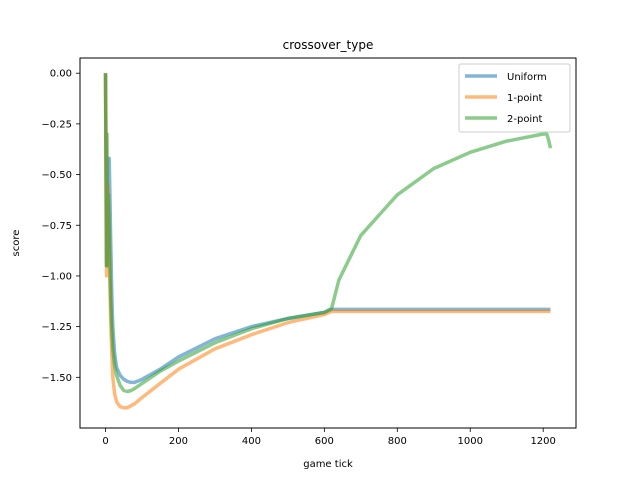 This screenshot has width=640, height=480. I want to click on legend: Uniform 1-point 2-point, so click(514, 98).